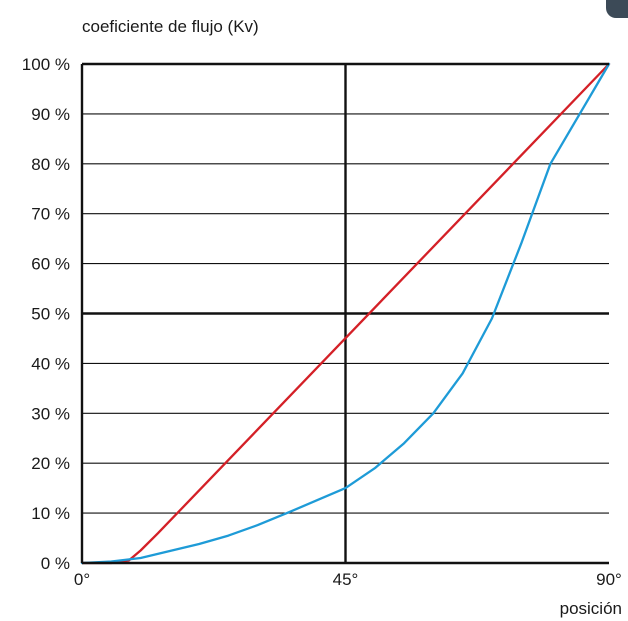 The width and height of the screenshot is (628, 621). Describe the element at coordinates (50, 363) in the screenshot. I see `y-tick-label: 40 %` at that location.